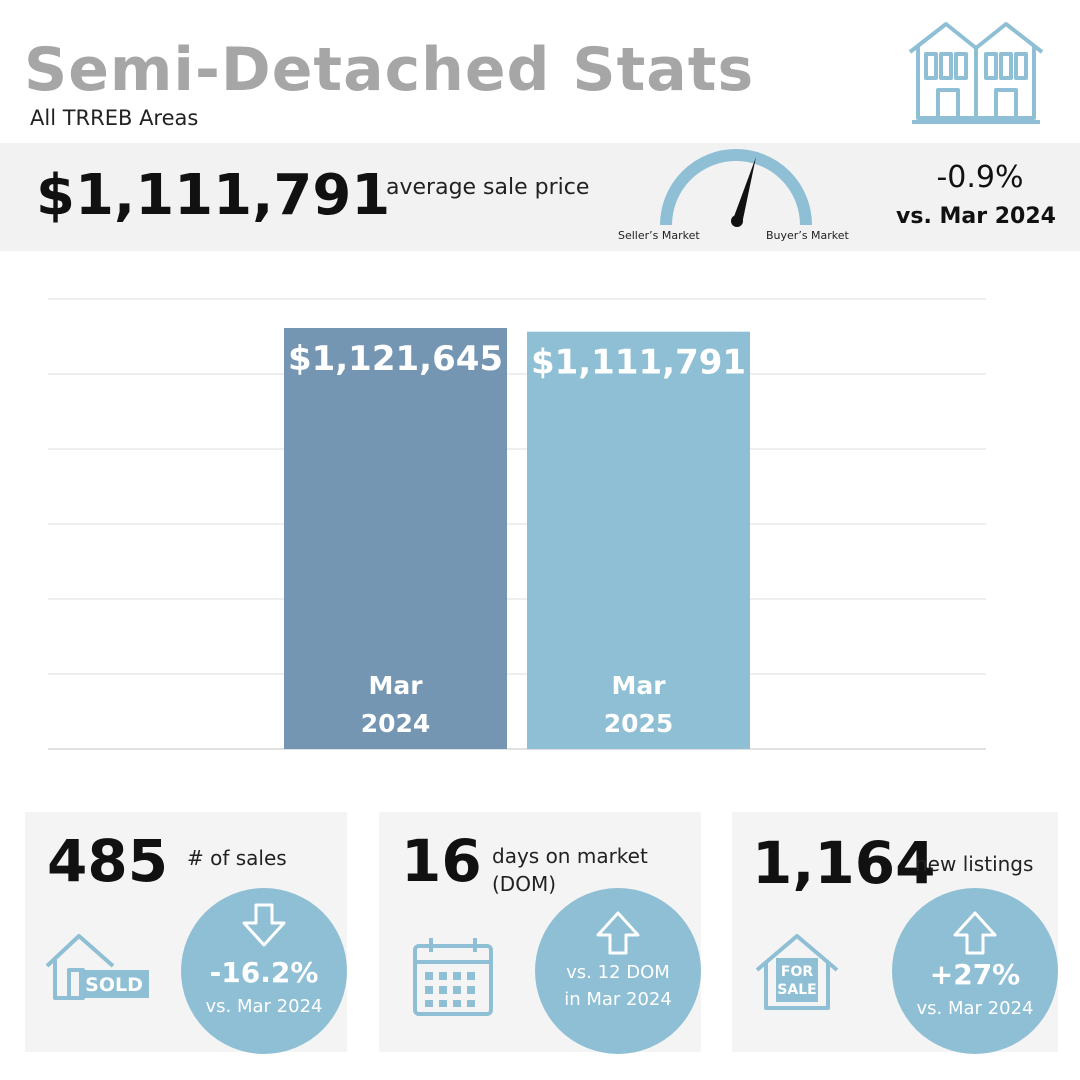  I want to click on for-sale-text-2: SALE, so click(796, 990).